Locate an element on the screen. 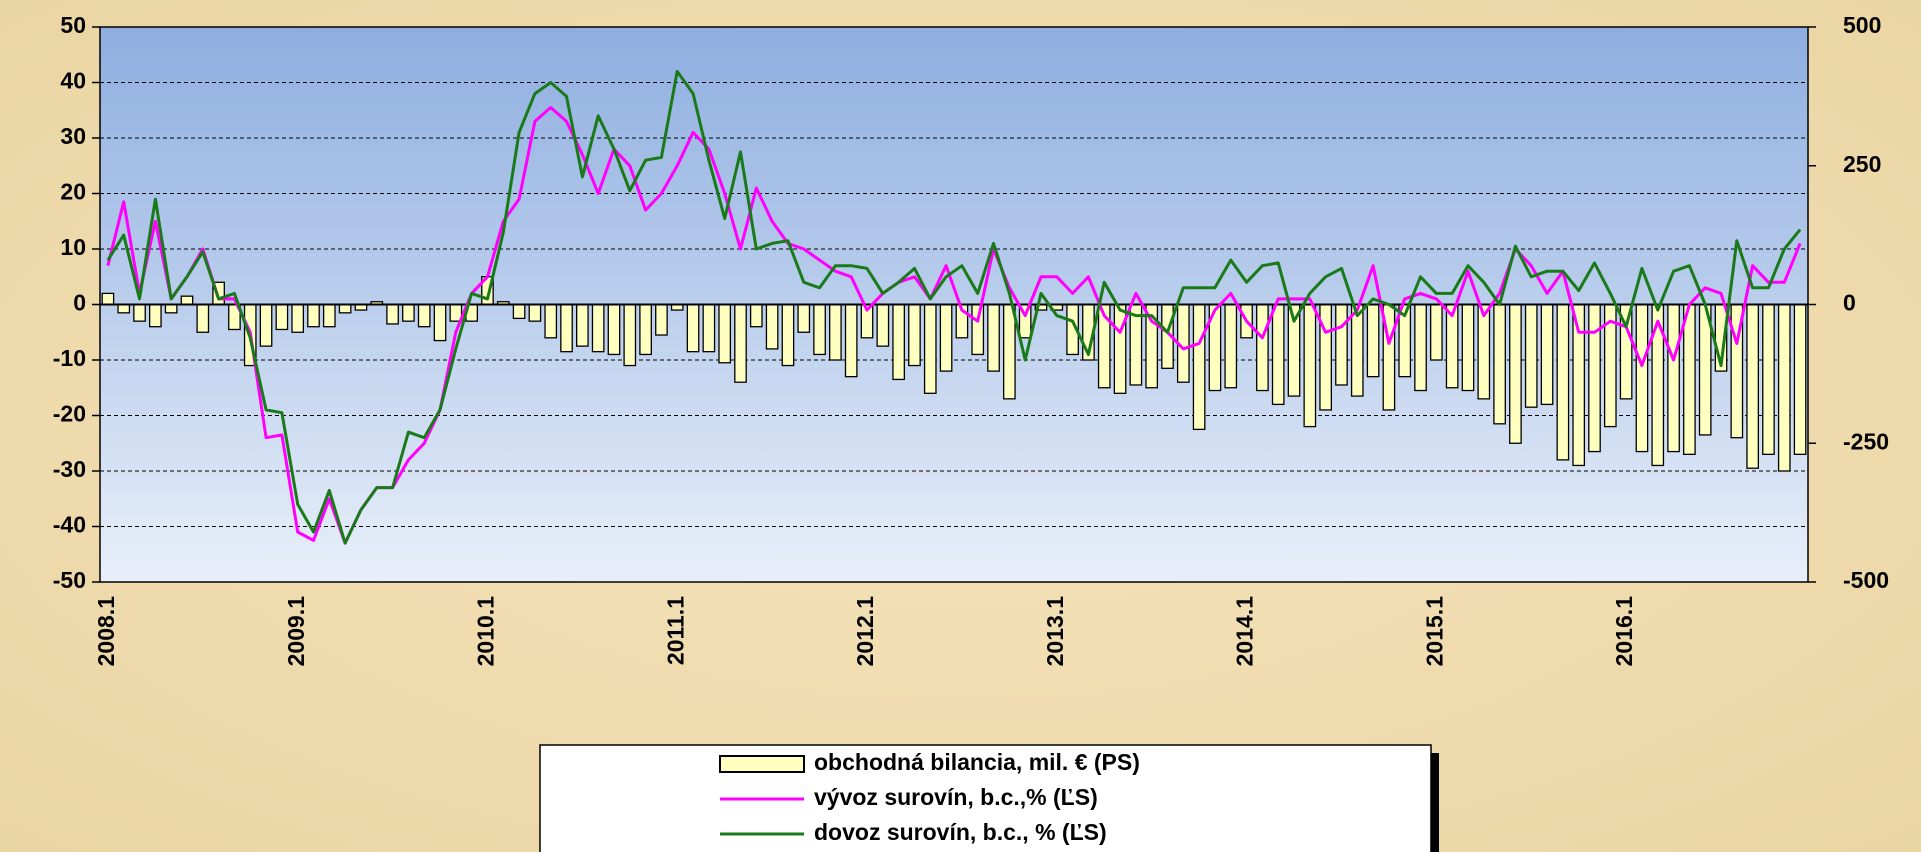 This screenshot has height=852, width=1921. y2-tick-label: 500 is located at coordinates (1862, 25).